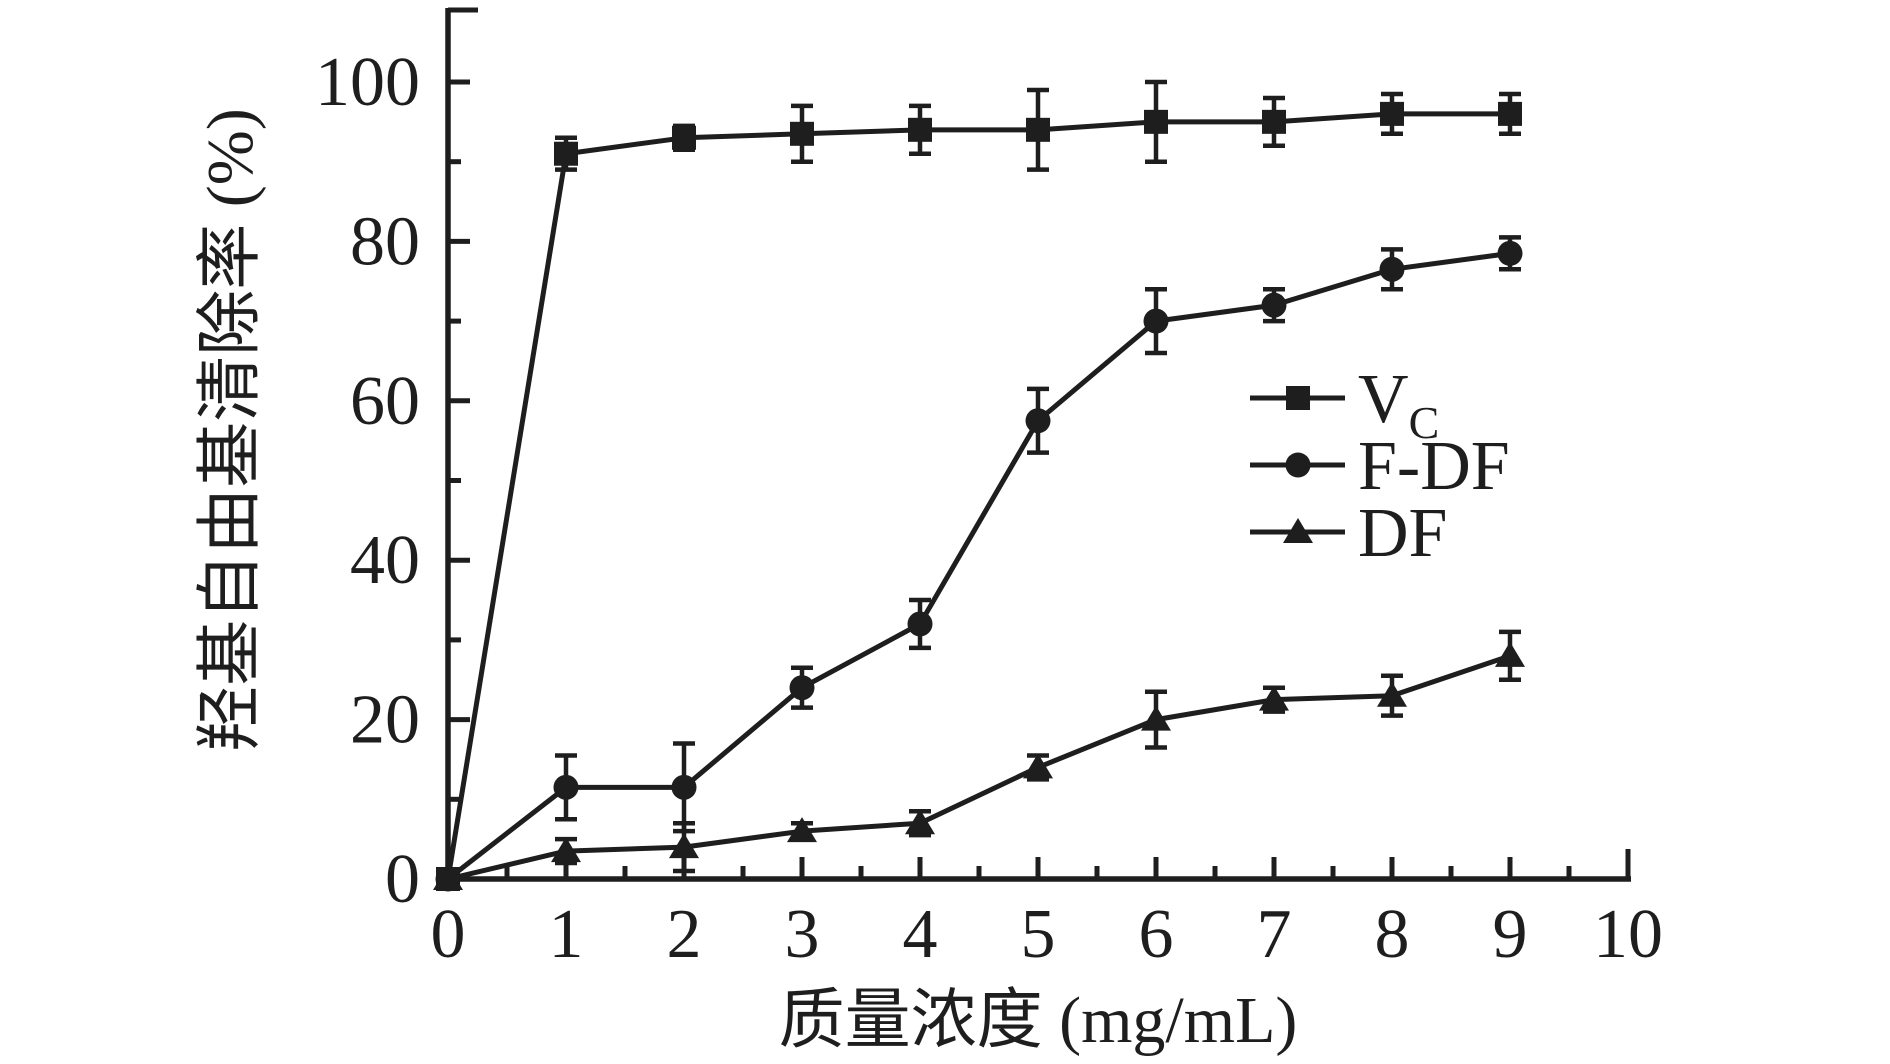 This screenshot has width=1890, height=1064. I want to click on y-tick-label: 60, so click(385, 401).